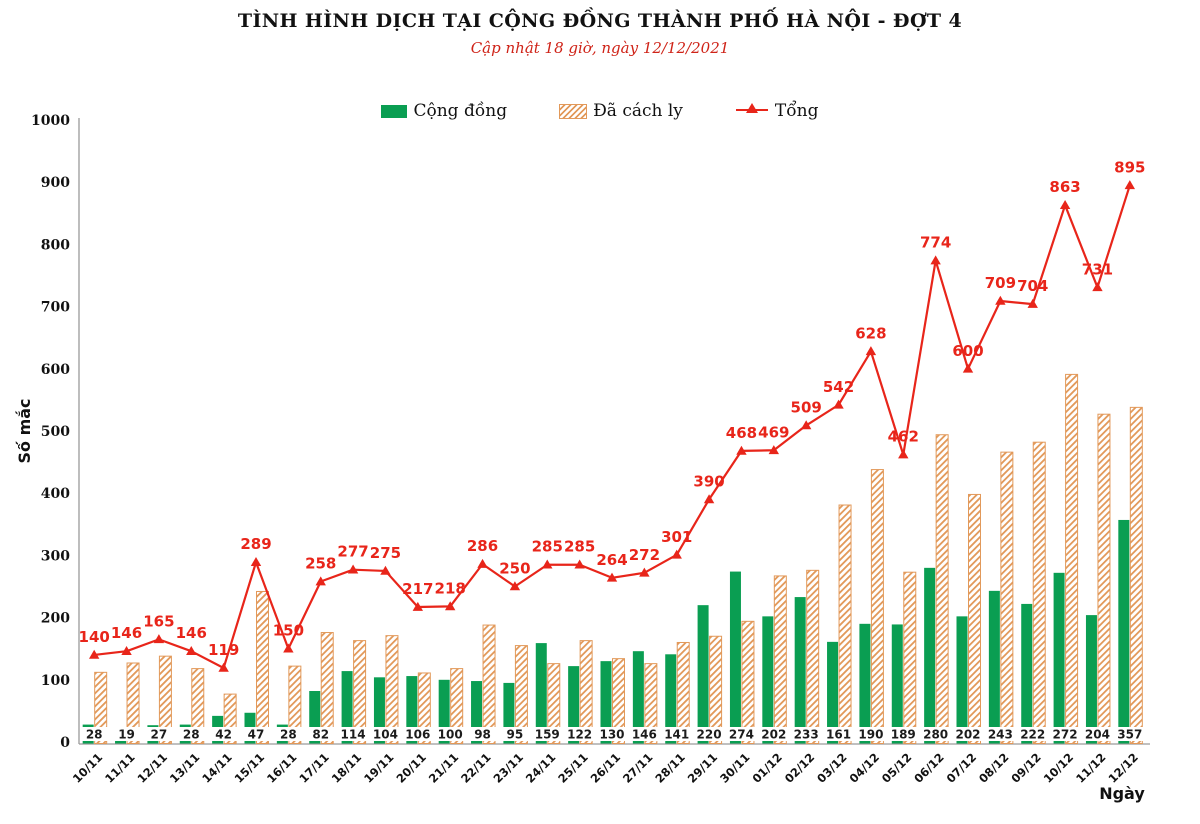 This screenshot has height=824, width=1200. What do you see at coordinates (644, 555) in the screenshot?
I see `total-value-label: 272` at bounding box center [644, 555].